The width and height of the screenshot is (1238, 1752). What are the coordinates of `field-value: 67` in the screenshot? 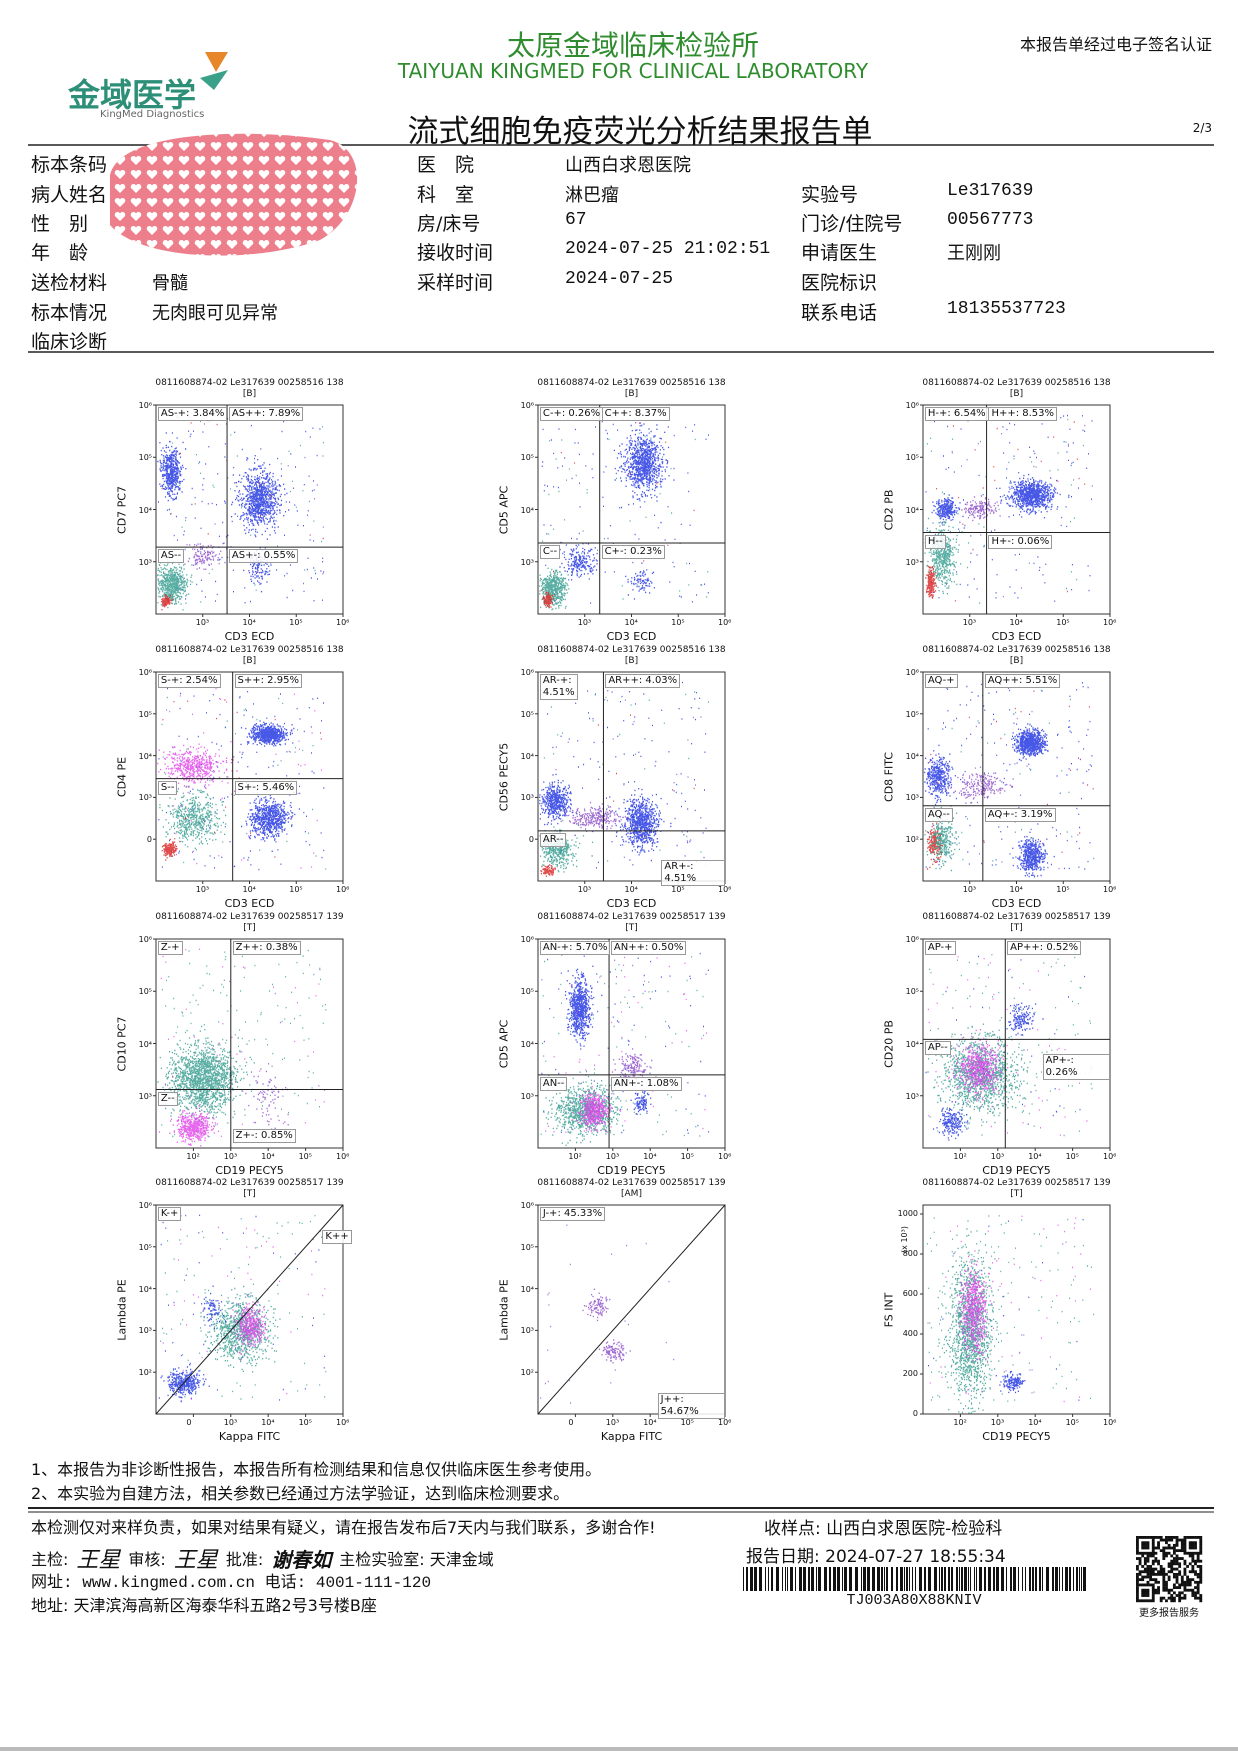 It's located at (576, 220).